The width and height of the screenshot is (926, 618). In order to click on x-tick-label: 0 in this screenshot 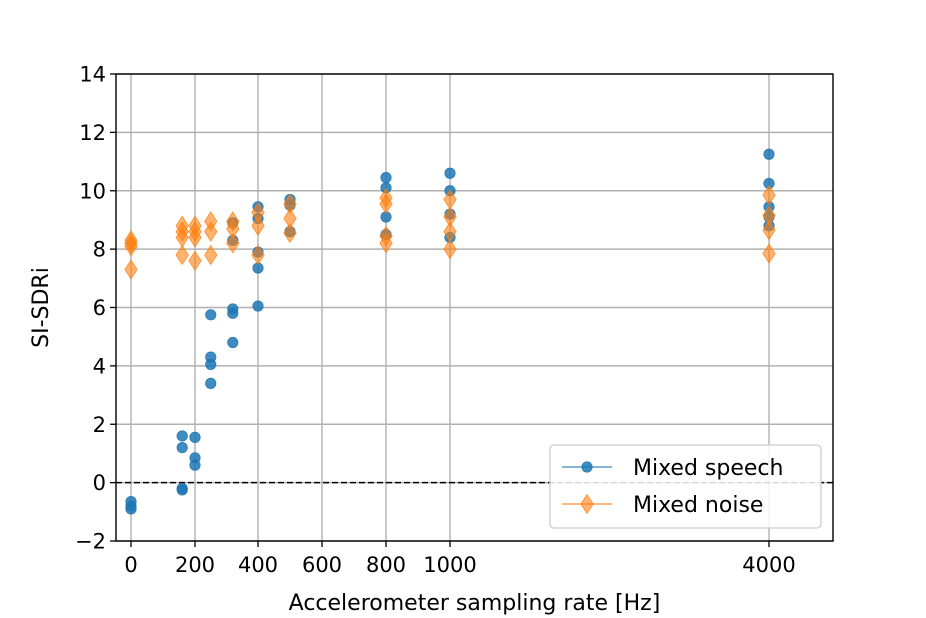, I will do `click(130, 565)`.